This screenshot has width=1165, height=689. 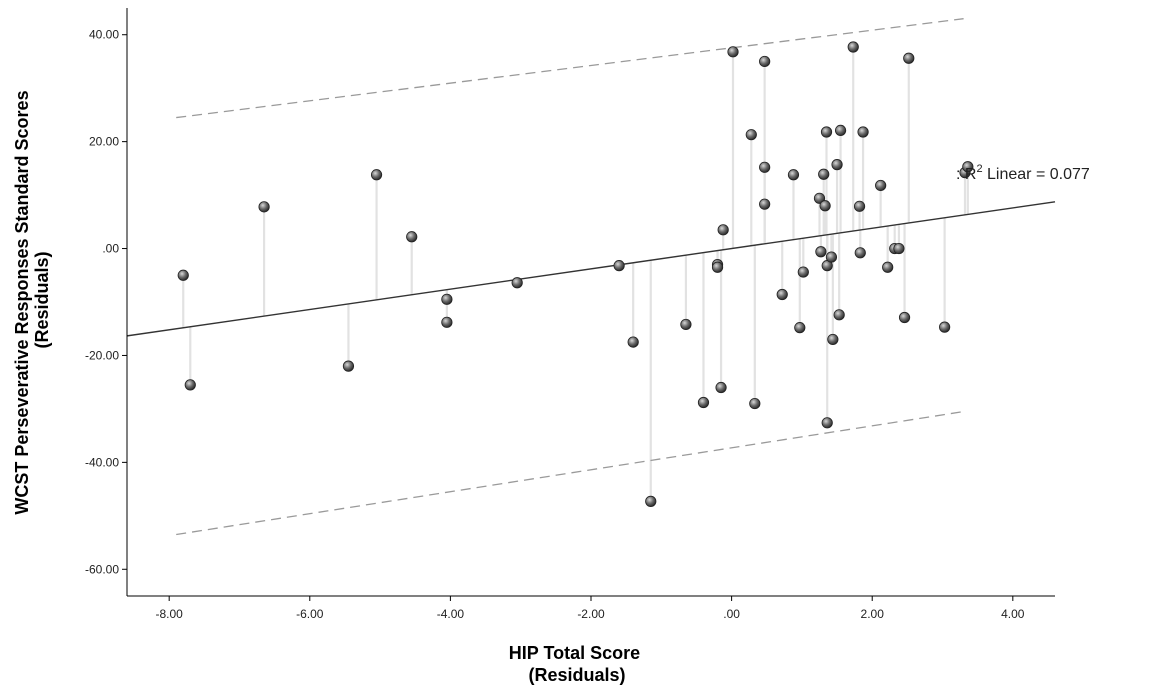 I want to click on r2-annotation-suffix: Linear = 0.077, so click(x=1036, y=174).